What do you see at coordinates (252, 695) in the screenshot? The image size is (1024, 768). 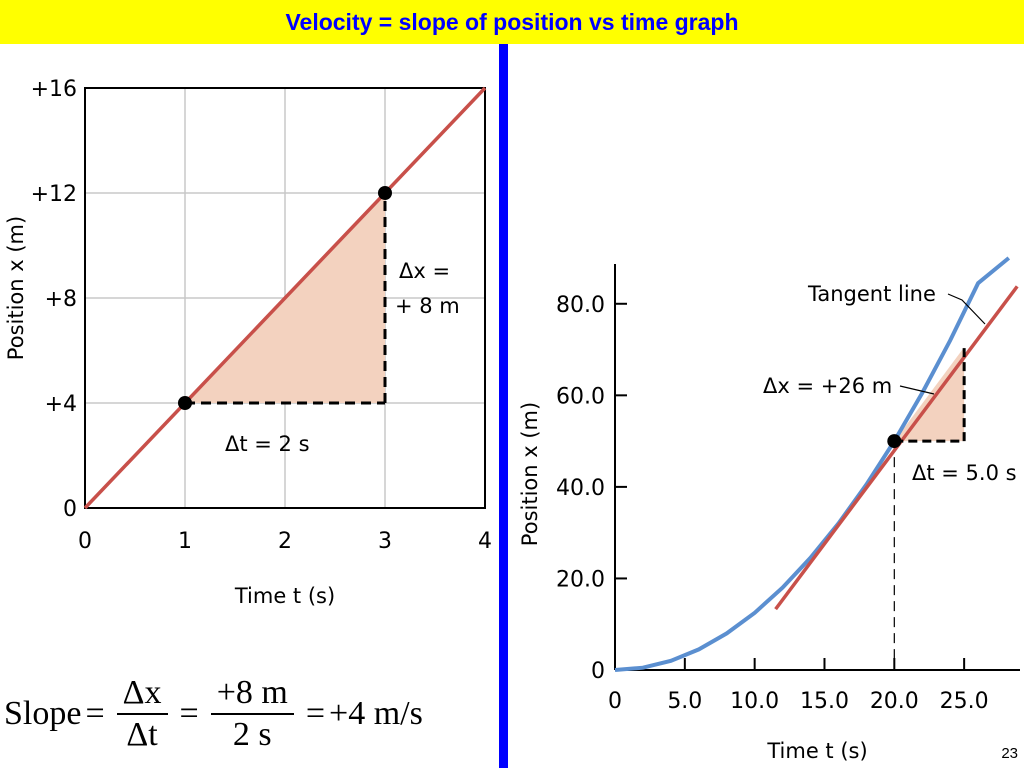 I see `fraction-values-num: +8 m` at bounding box center [252, 695].